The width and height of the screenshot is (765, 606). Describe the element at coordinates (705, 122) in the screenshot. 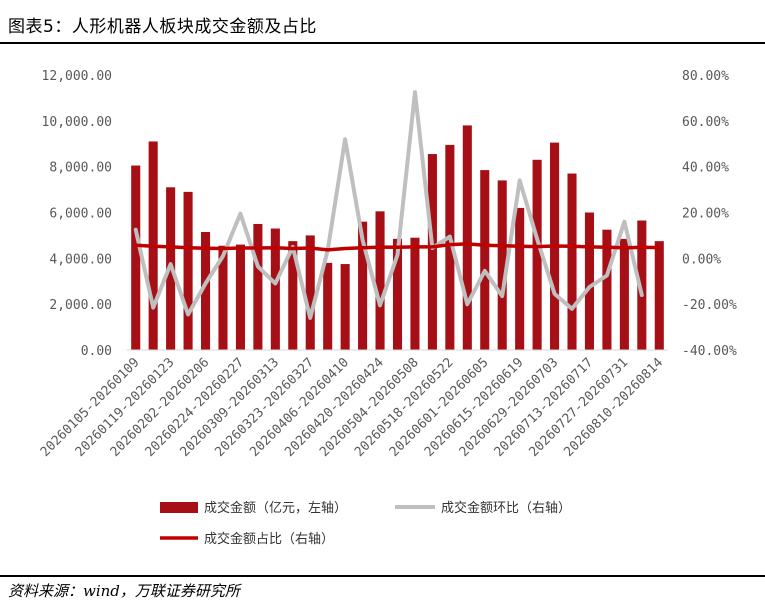

I see `y-right-tick-label: 60.00%` at that location.